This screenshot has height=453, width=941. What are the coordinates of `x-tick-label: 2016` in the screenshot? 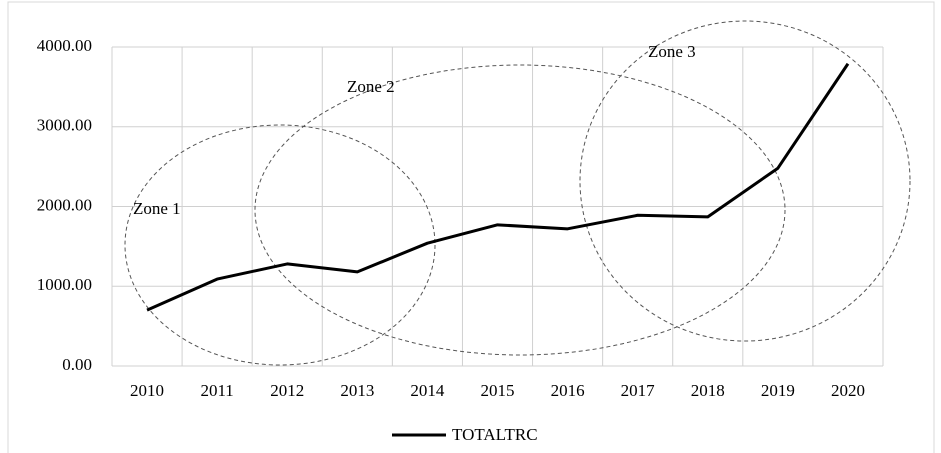 It's located at (568, 390).